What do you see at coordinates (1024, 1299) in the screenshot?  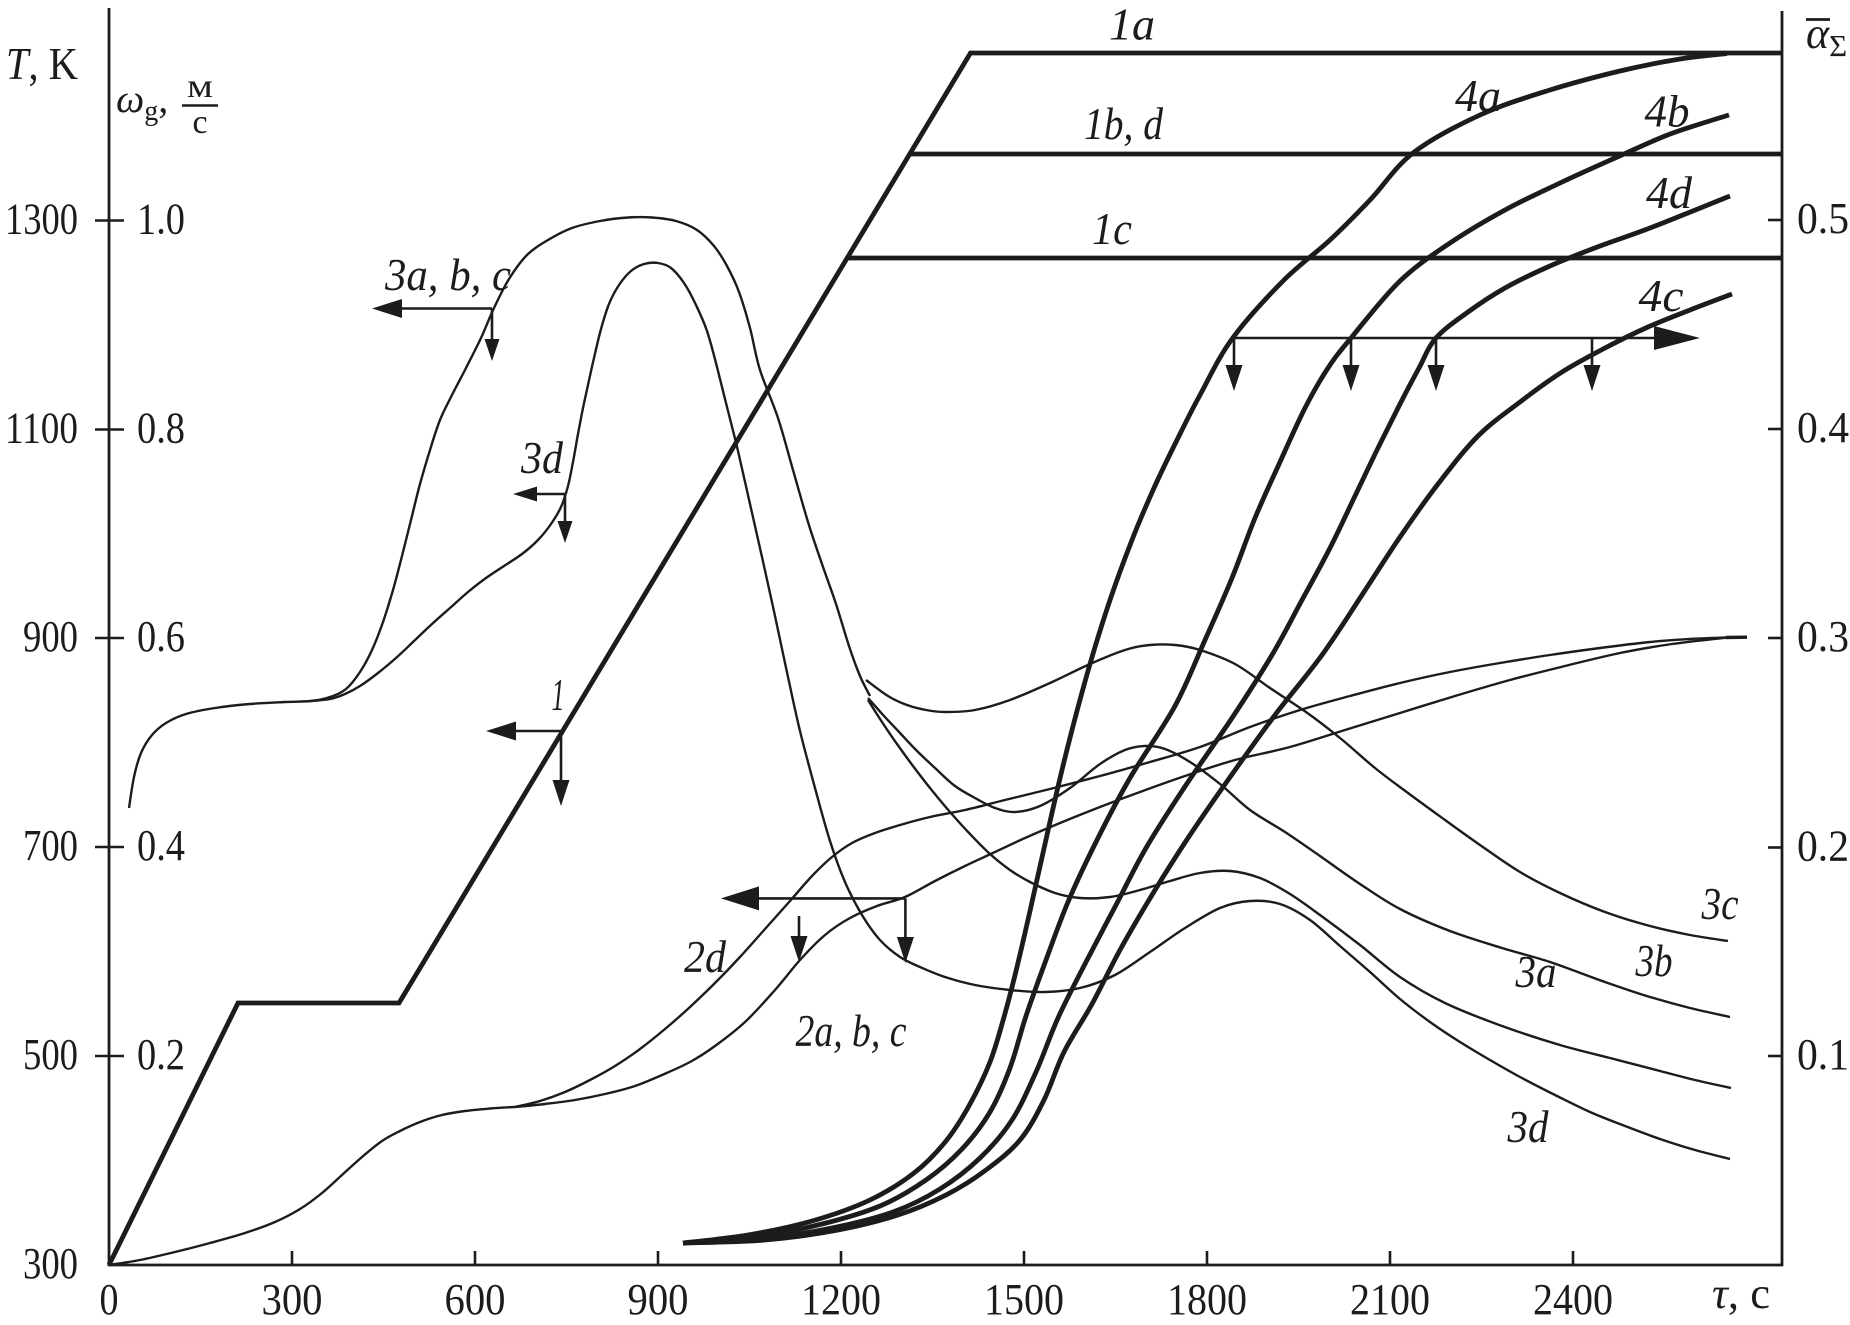 I see `svg-text: 1500` at bounding box center [1024, 1299].